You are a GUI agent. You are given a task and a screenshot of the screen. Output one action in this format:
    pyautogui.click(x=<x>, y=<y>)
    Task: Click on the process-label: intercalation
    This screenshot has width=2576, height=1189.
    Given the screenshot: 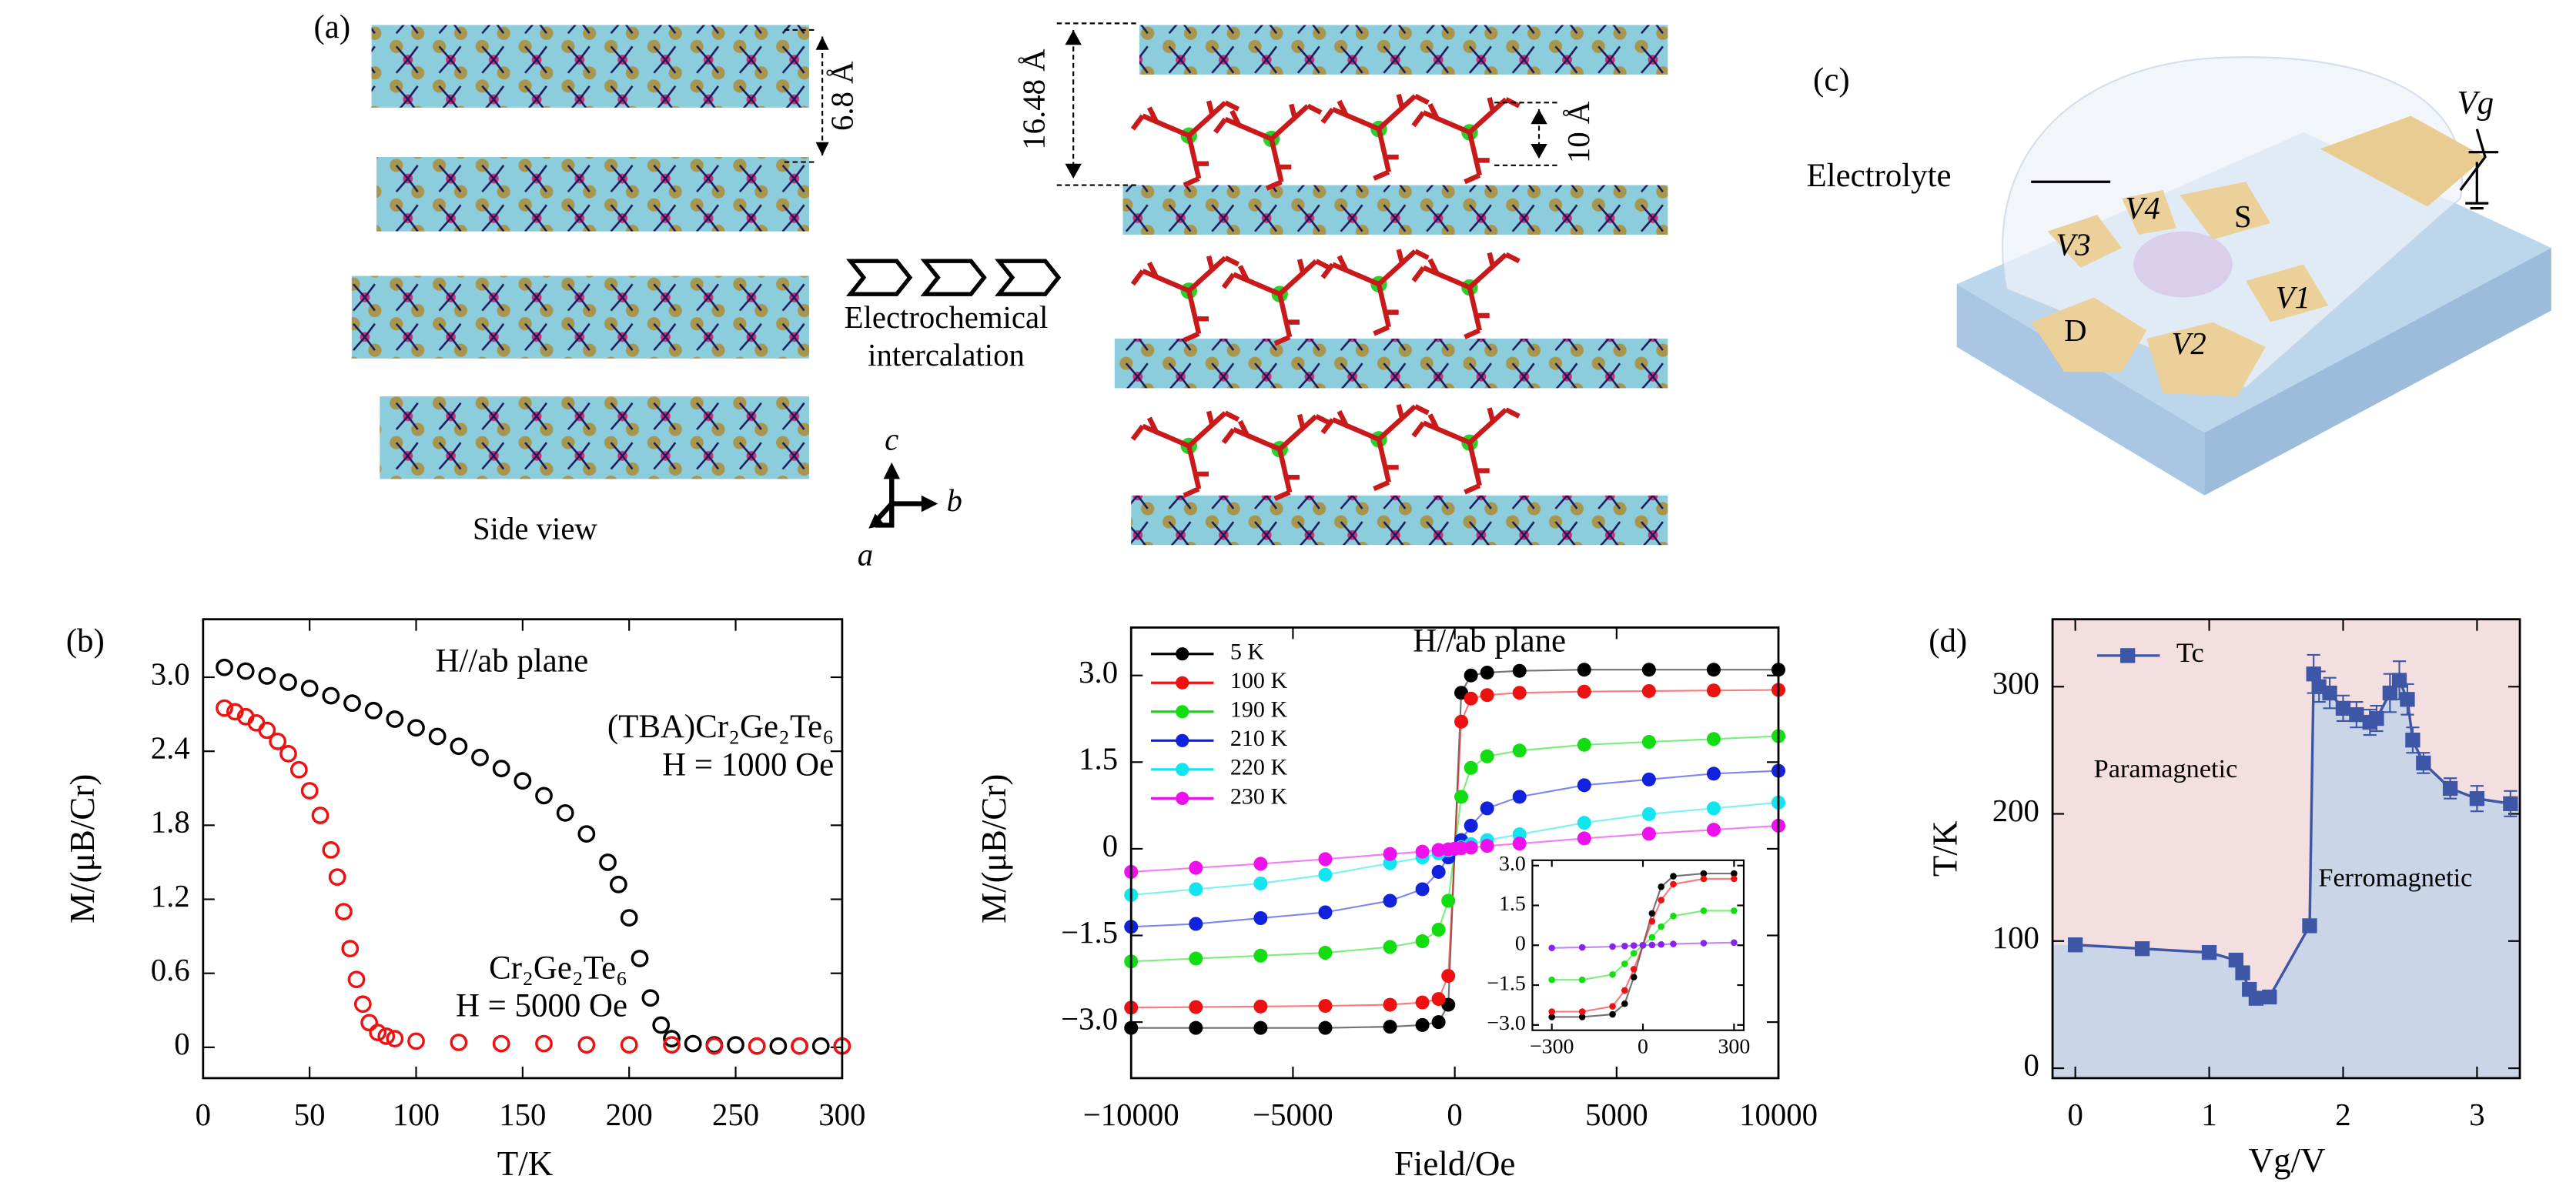 What is the action you would take?
    pyautogui.click(x=947, y=355)
    